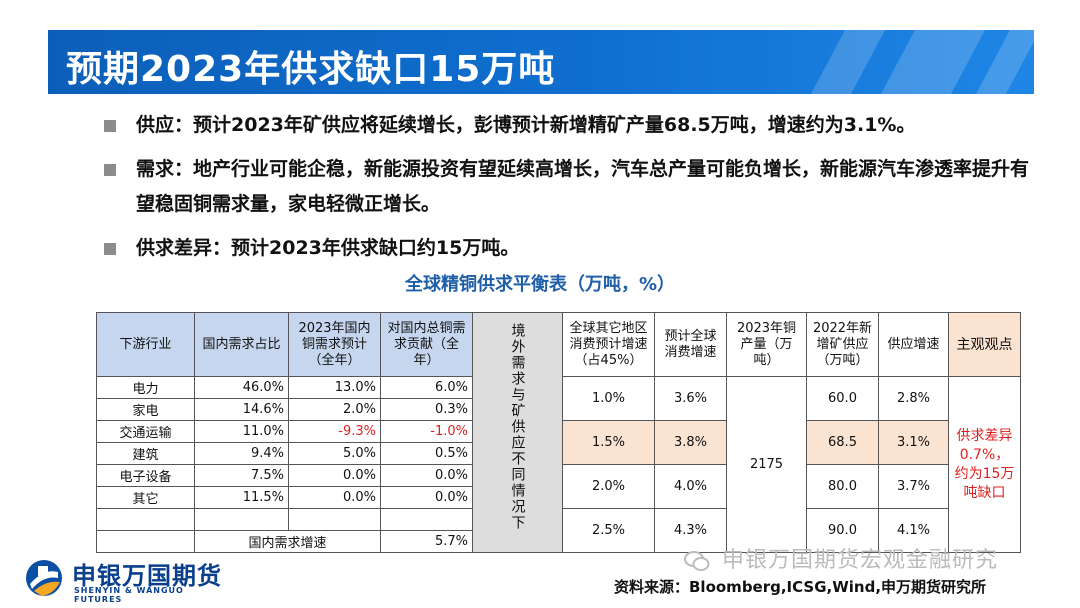 Image resolution: width=1080 pixels, height=608 pixels. What do you see at coordinates (800, 587) in the screenshot?
I see `source-note: 资料来源：Bloomberg,ICSG,Wind,申万期货研究所` at bounding box center [800, 587].